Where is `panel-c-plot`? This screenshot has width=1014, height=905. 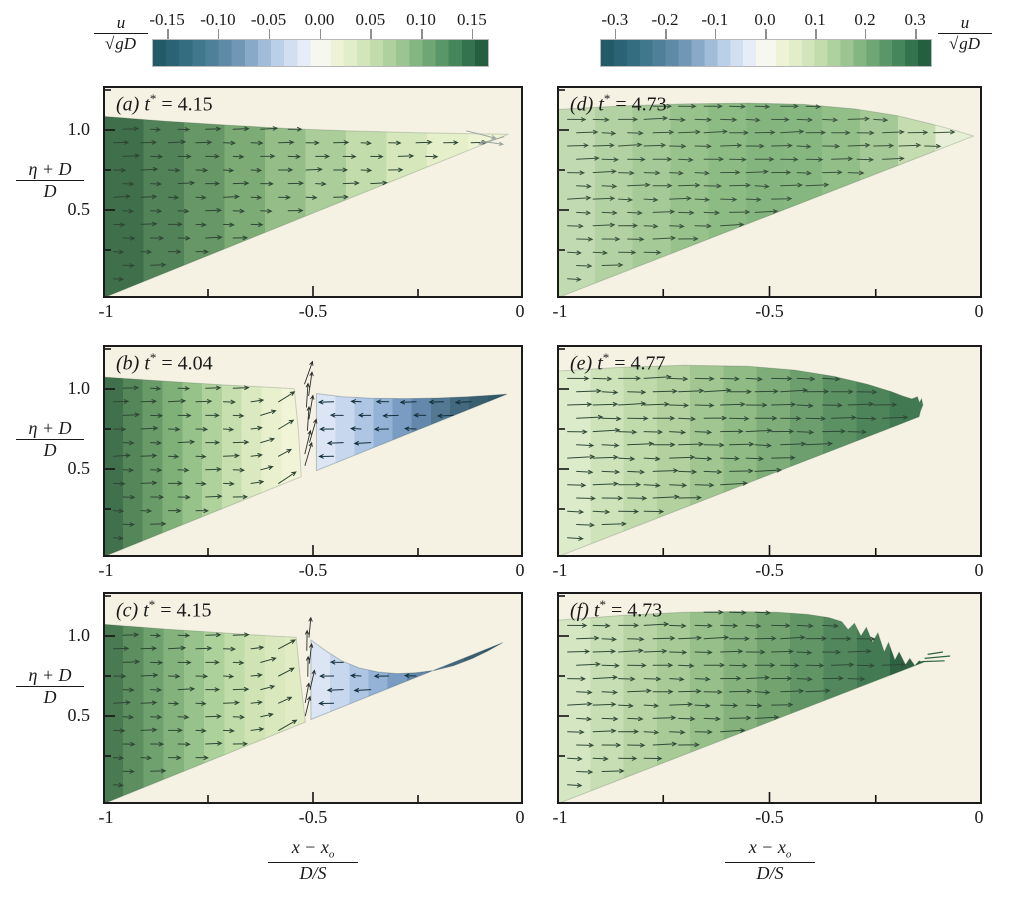
panel-c-plot is located at coordinates (313, 698).